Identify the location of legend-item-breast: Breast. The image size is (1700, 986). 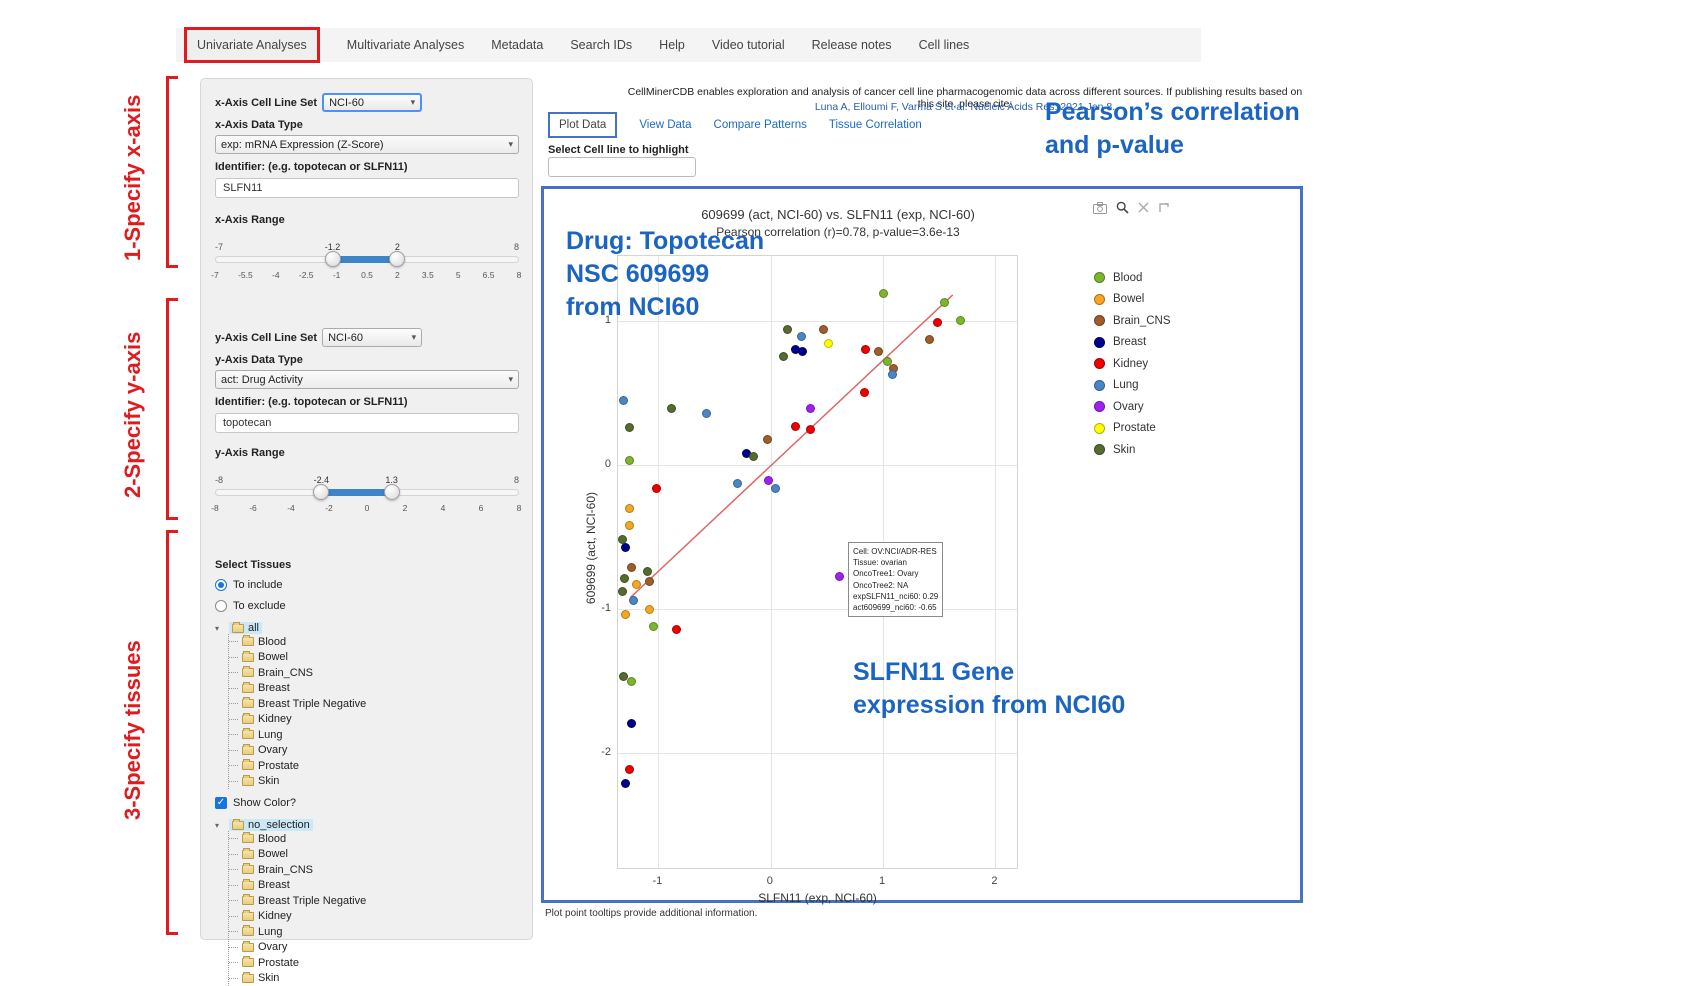
(1132, 343).